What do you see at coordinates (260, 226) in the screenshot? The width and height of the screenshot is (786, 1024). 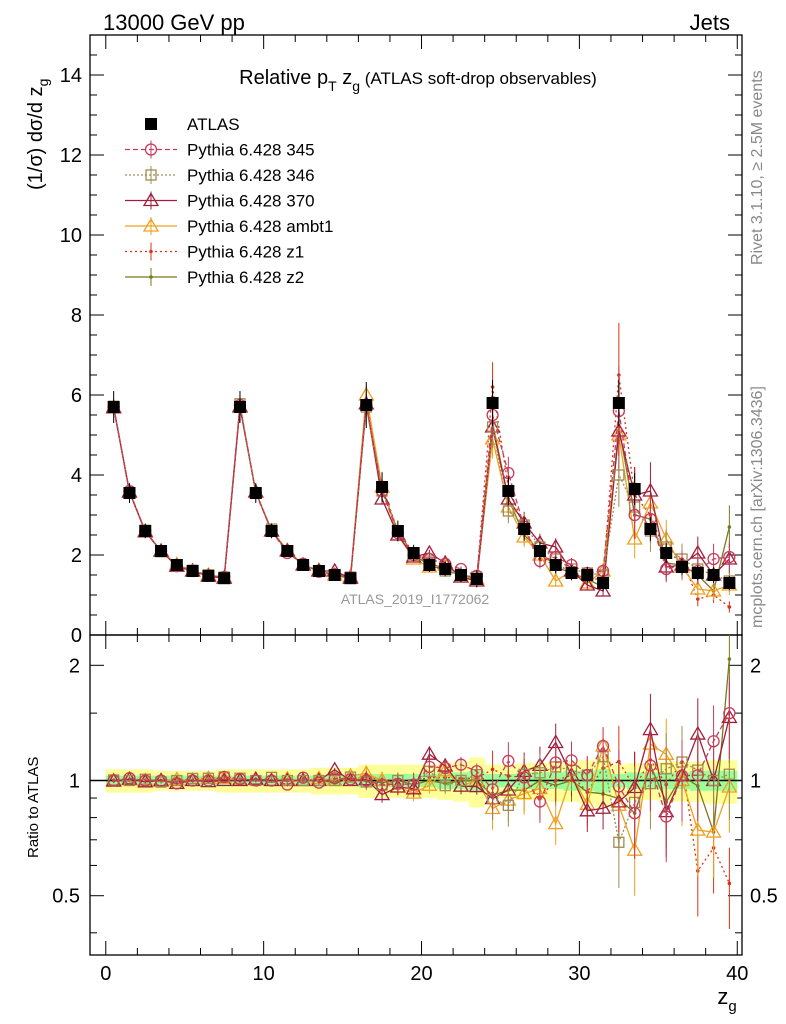 I see `legend-label-pythia-6-428-ambt1: Pythia 6.428 ambt1` at bounding box center [260, 226].